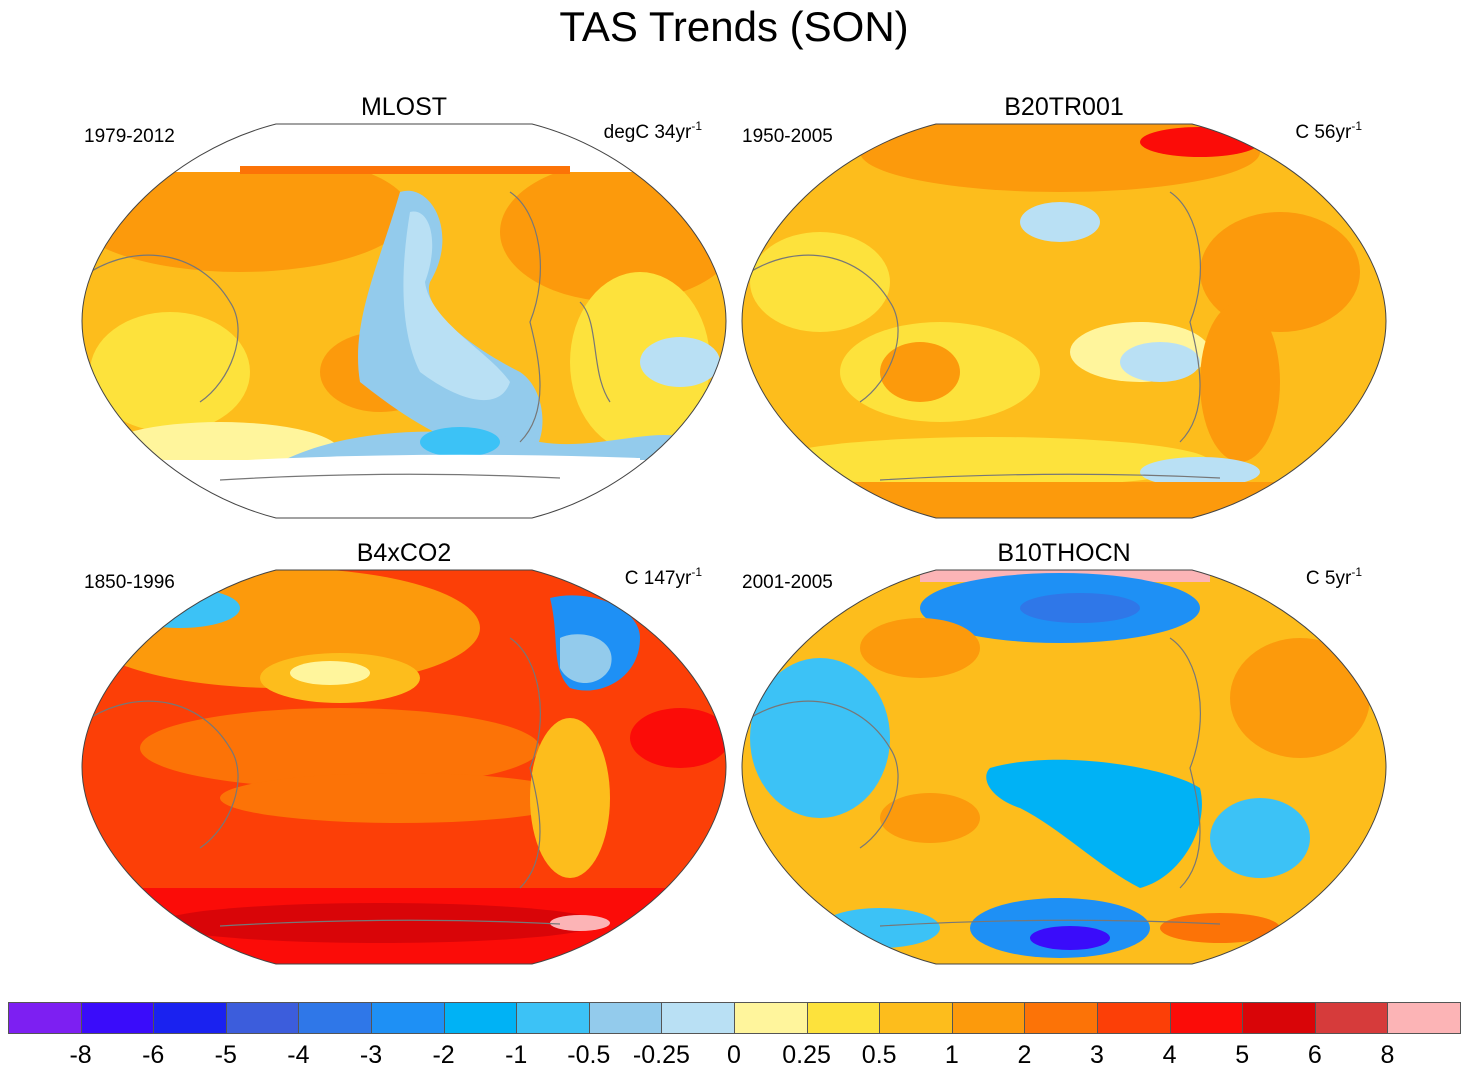 Image resolution: width=1468 pixels, height=1074 pixels. I want to click on colorbar-tick-label: -2, so click(443, 1055).